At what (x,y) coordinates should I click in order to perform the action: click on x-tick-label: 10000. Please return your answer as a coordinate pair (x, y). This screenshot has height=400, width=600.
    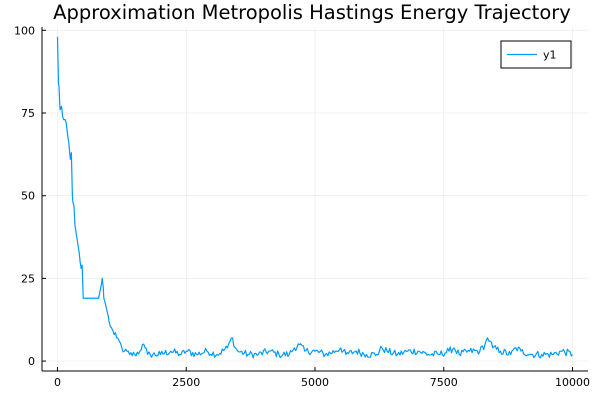
    Looking at the image, I should click on (572, 382).